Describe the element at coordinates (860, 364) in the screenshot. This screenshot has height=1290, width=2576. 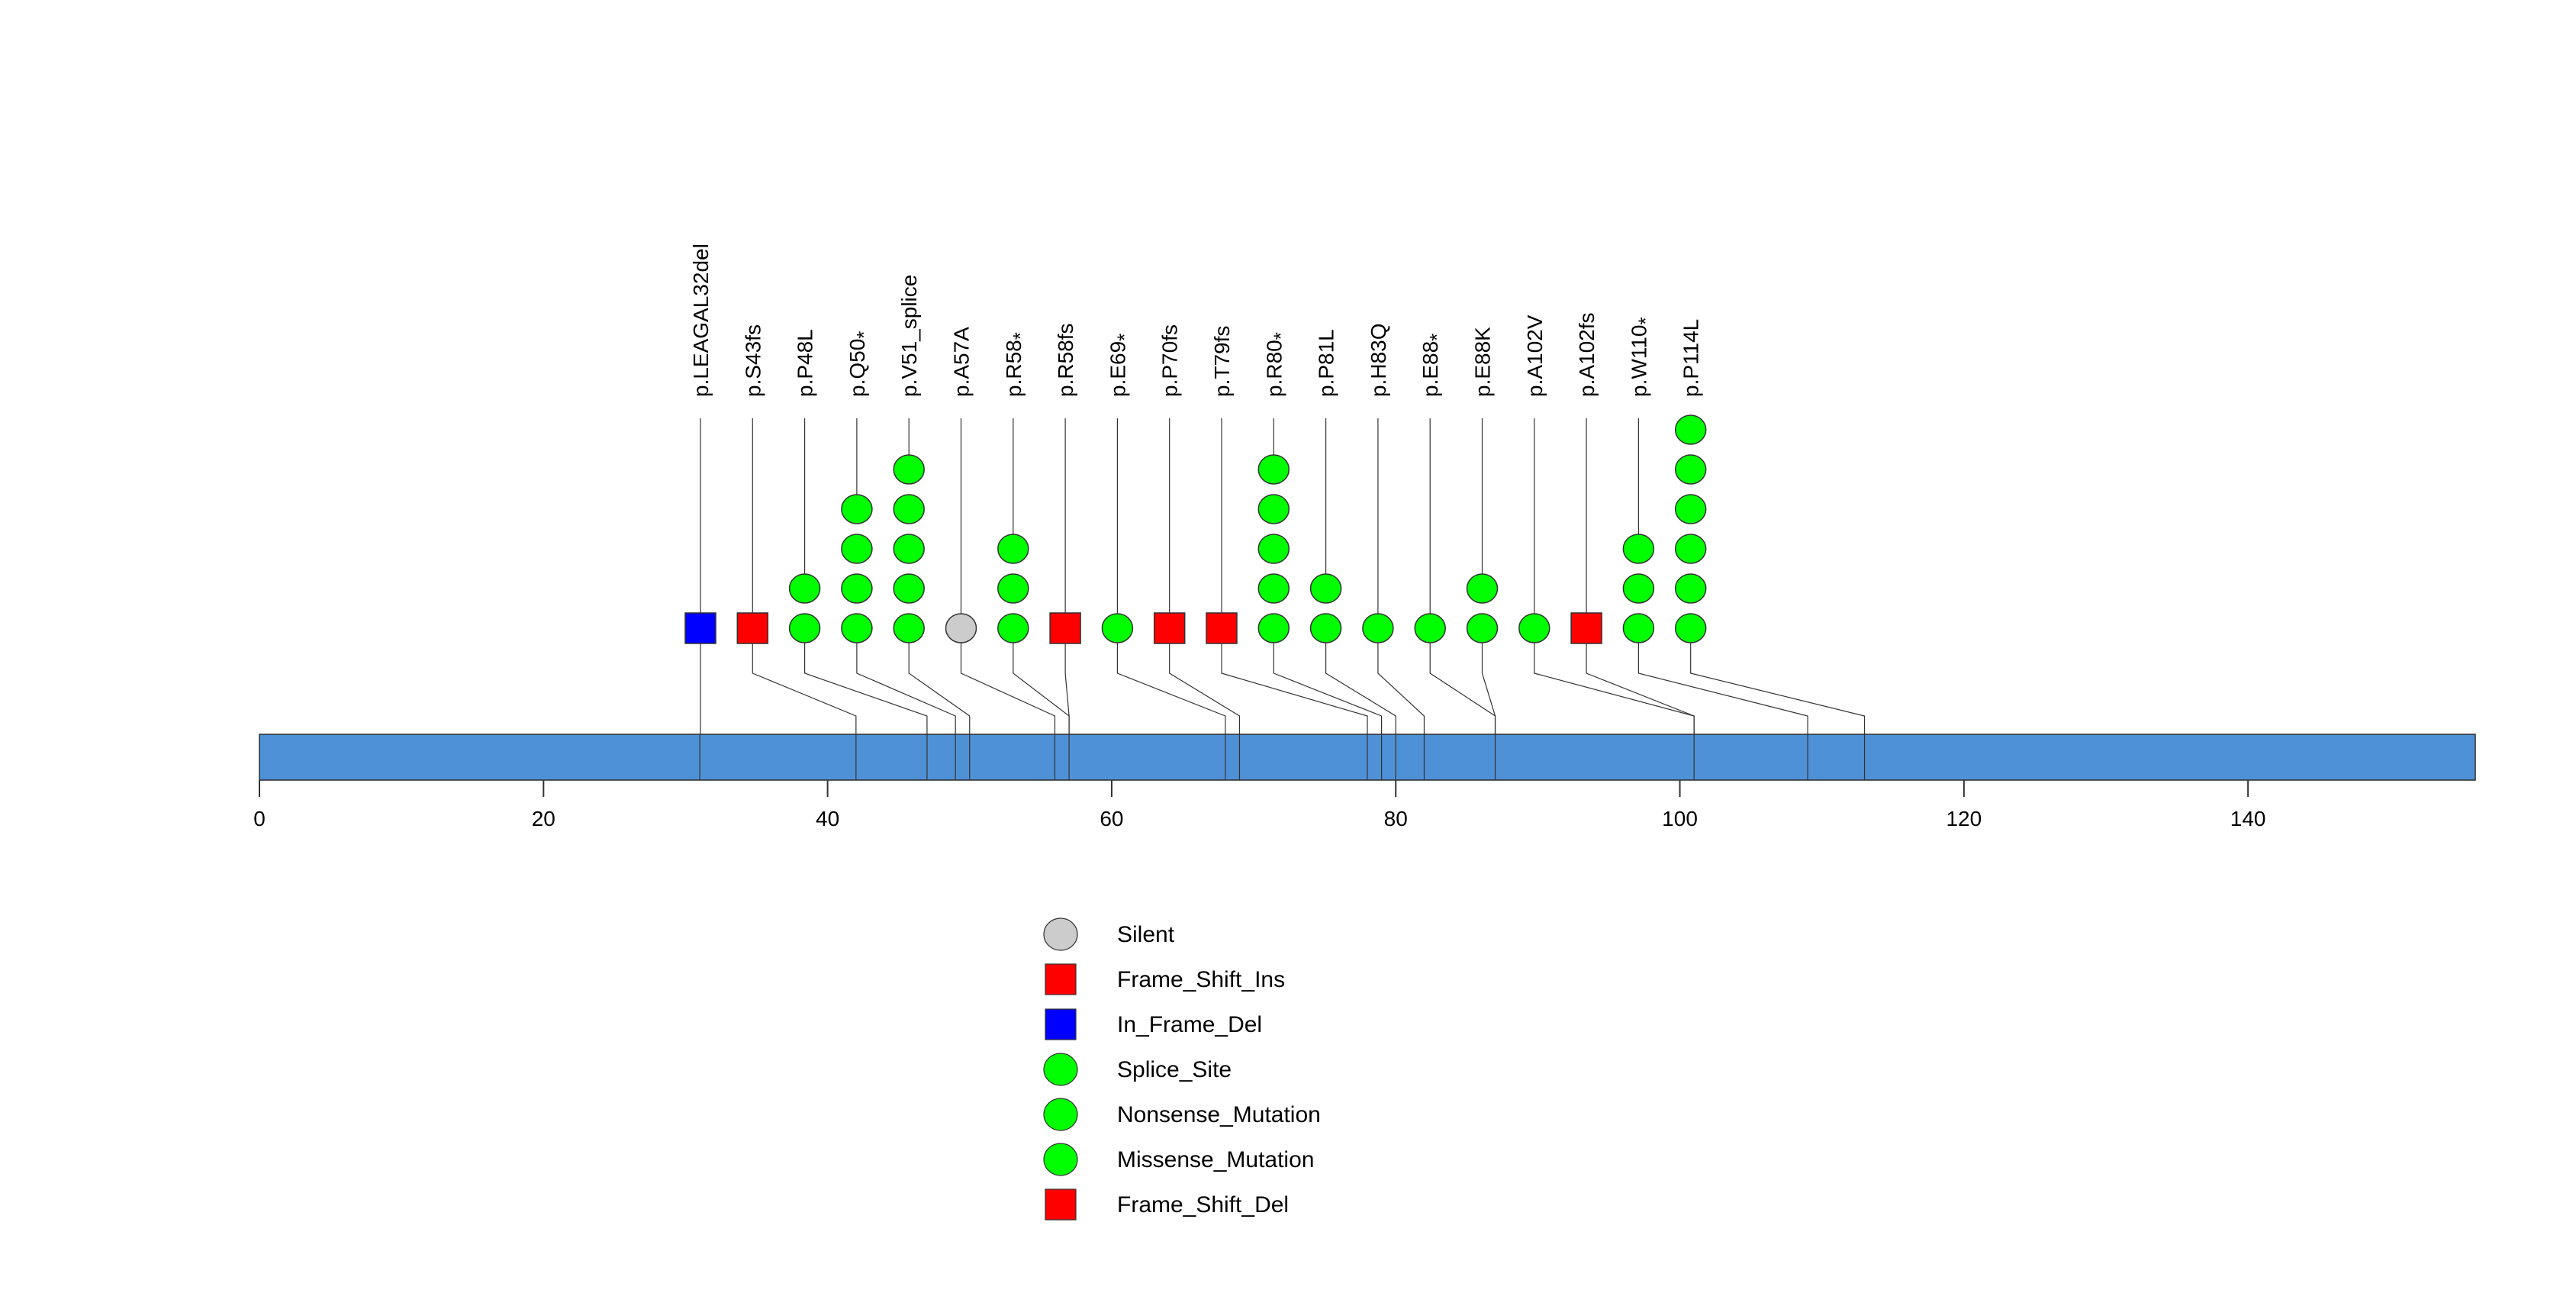
I see `mutation-label: p.Q50*` at that location.